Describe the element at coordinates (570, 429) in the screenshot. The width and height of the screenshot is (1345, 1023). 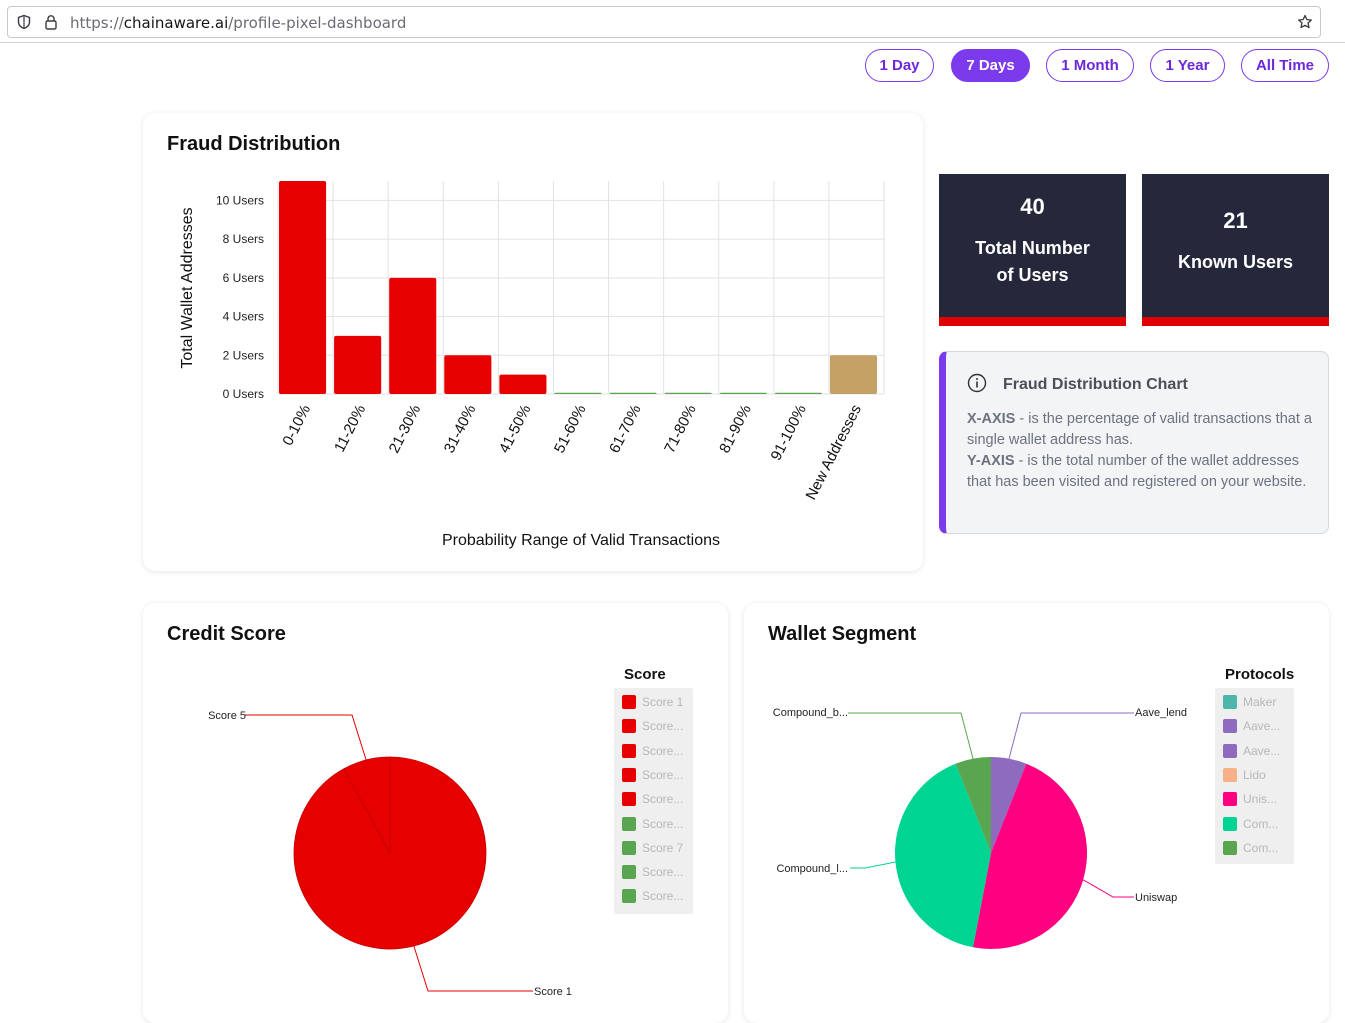
I see `x-tick-label: 51-60%` at that location.